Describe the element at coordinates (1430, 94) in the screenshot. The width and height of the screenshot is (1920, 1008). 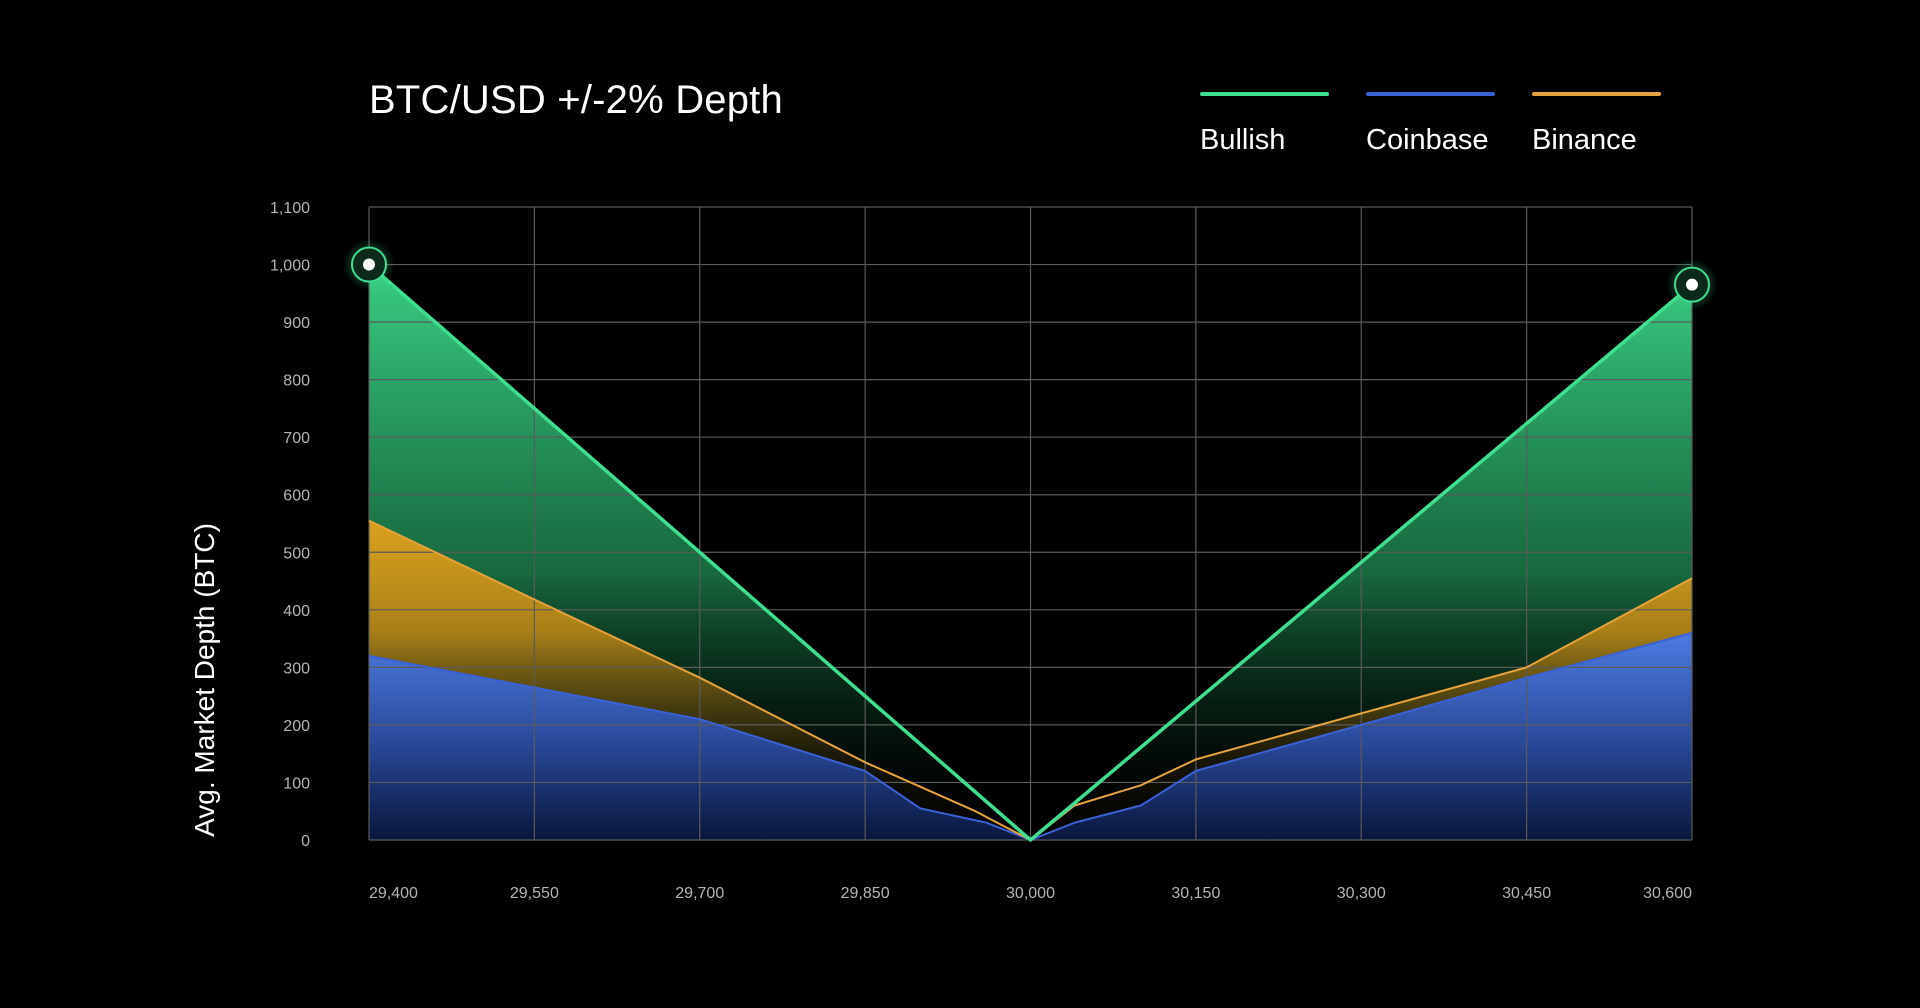
I see `legend-swatch-coinbase` at that location.